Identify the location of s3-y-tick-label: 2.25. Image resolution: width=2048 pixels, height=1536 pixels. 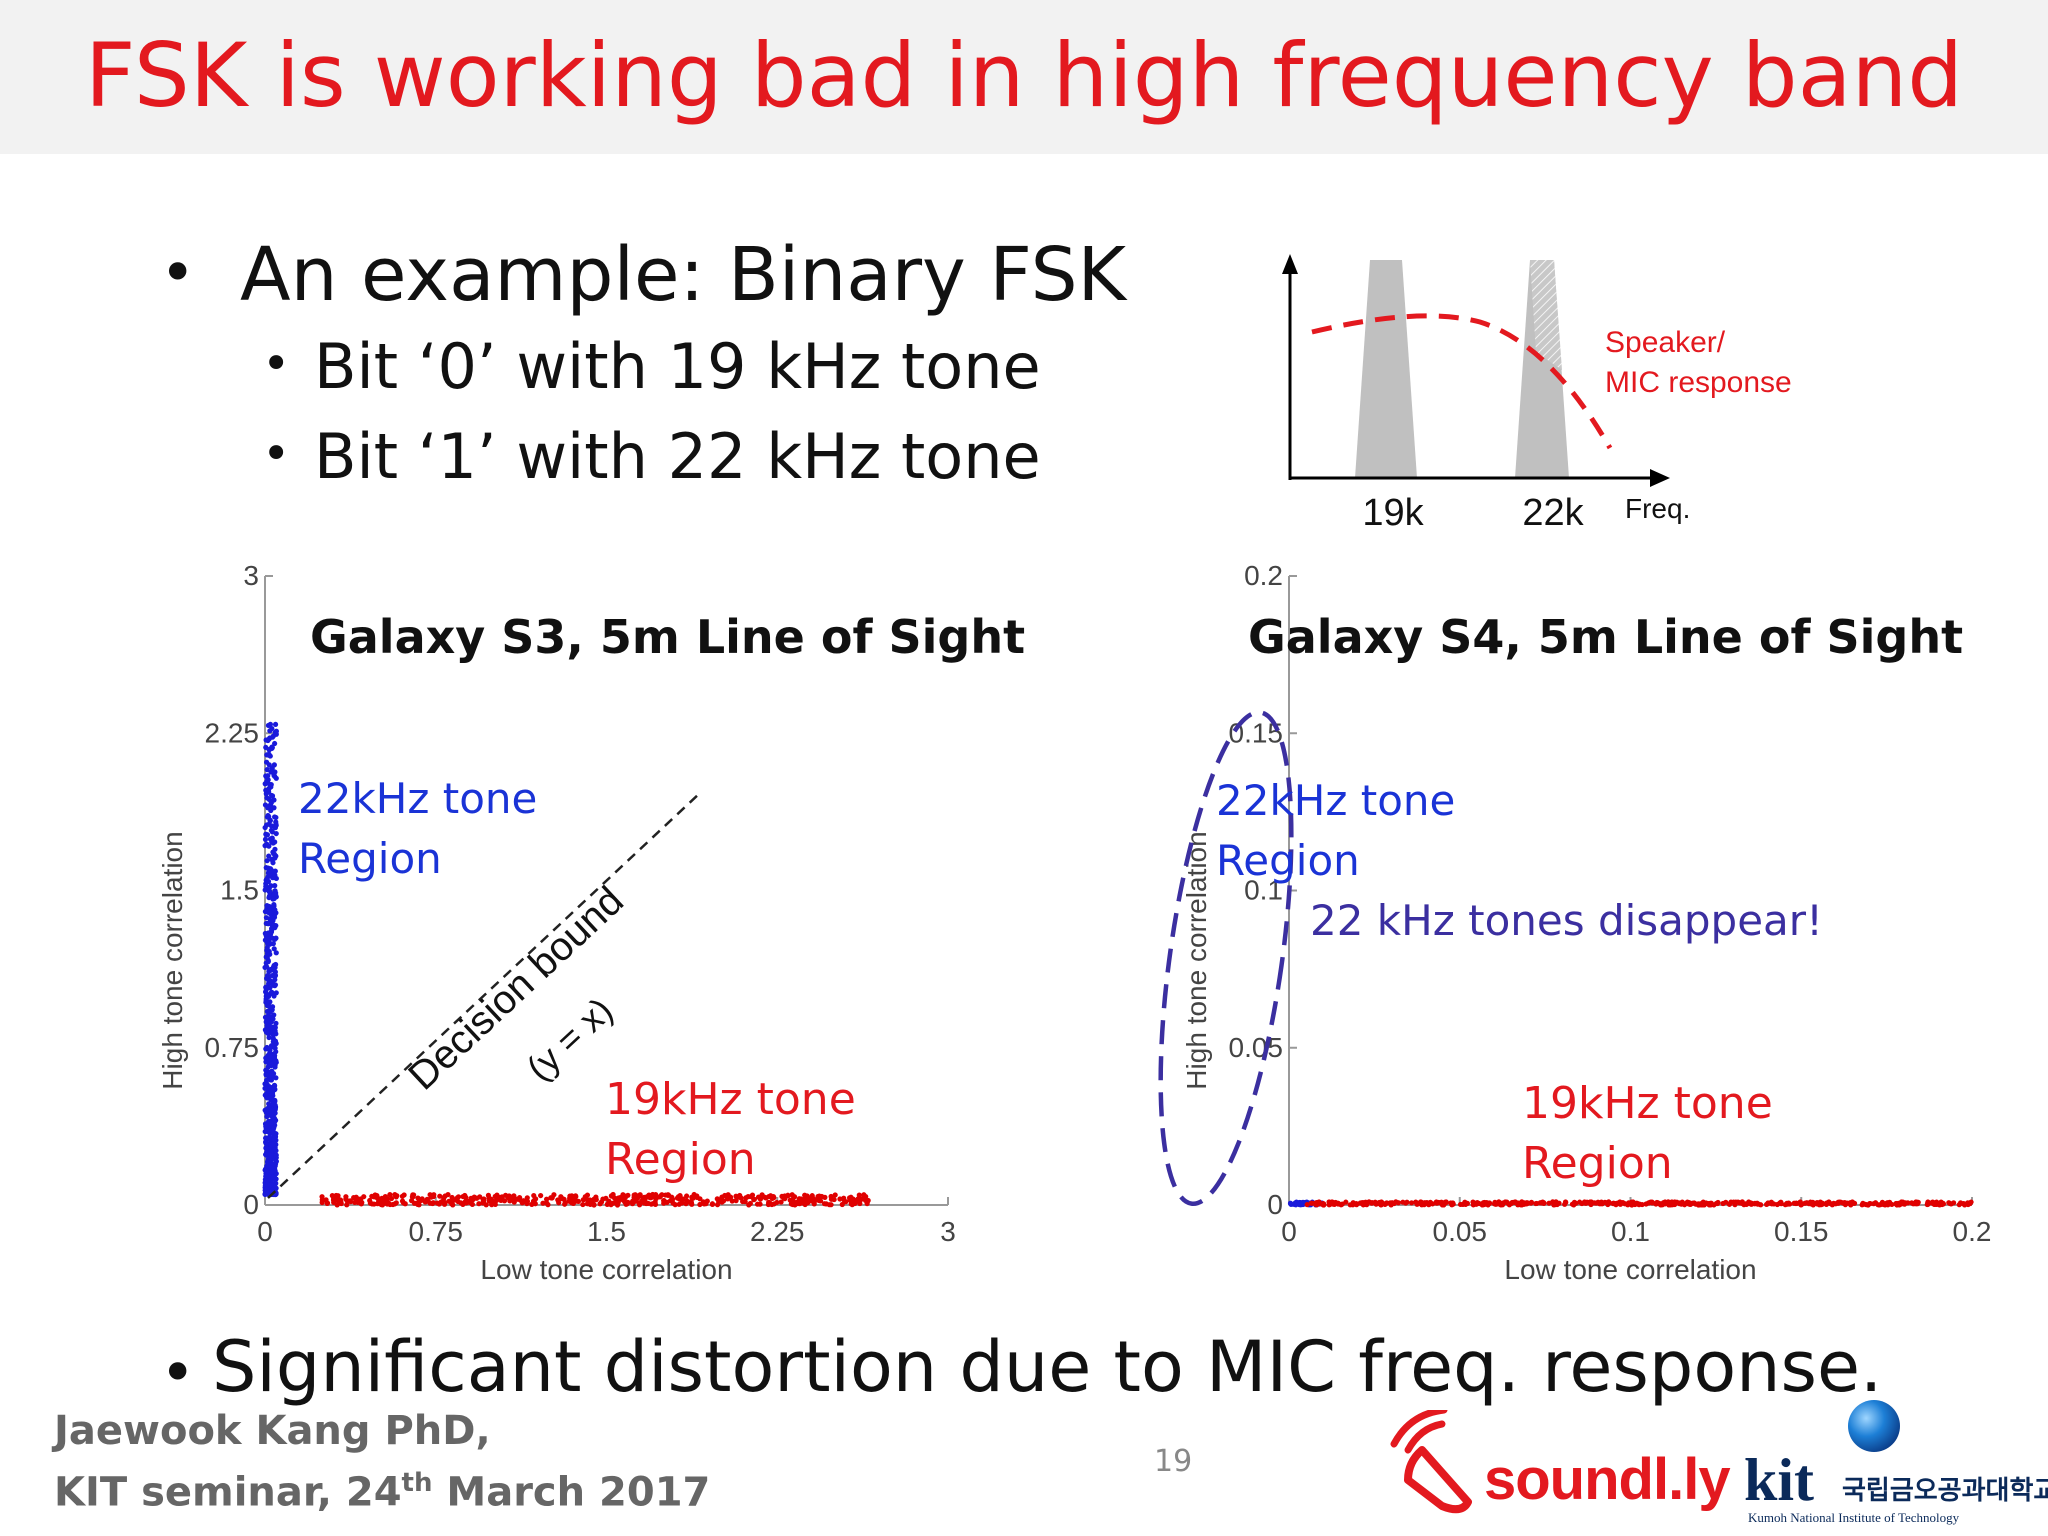
(232, 732).